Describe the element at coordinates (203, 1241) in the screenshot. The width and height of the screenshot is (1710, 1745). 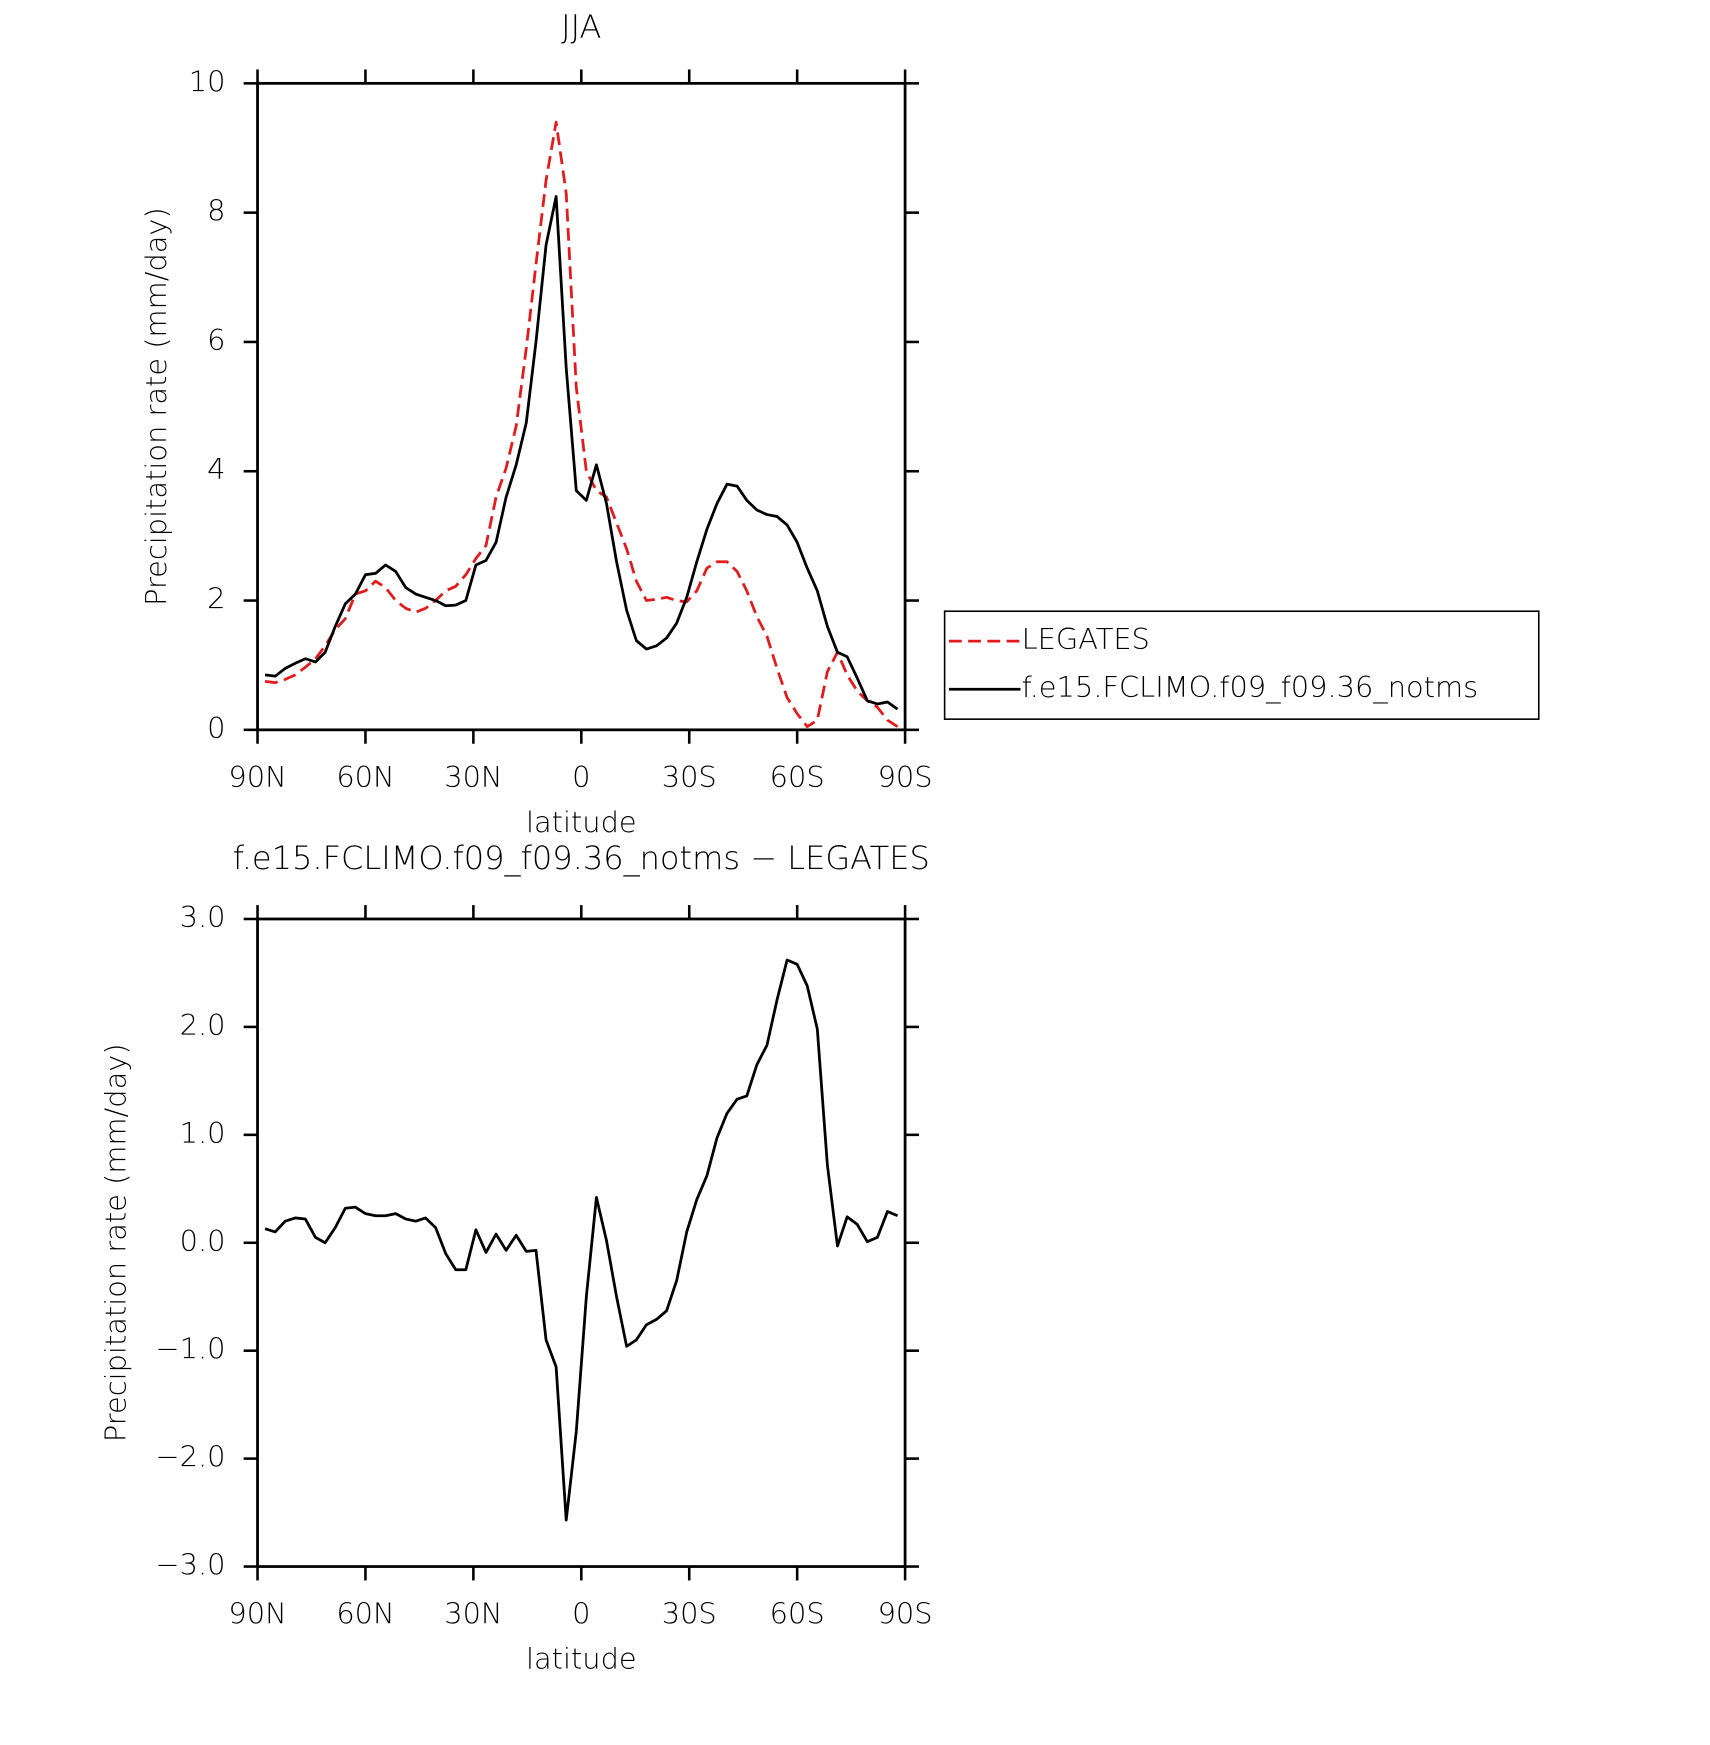
I see `y-tick-label: 0.0` at that location.